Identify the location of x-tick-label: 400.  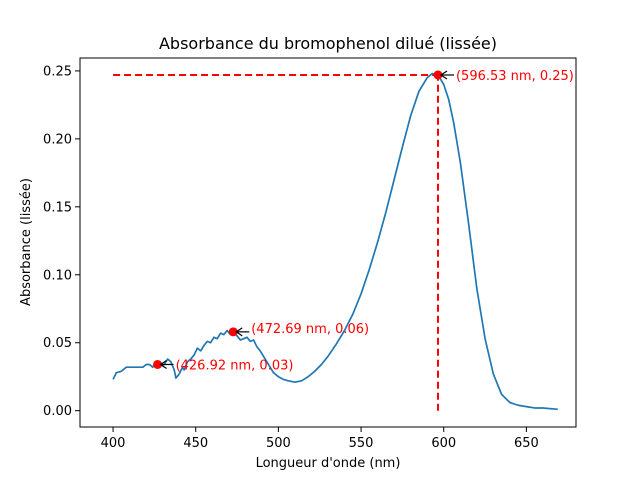
(113, 443).